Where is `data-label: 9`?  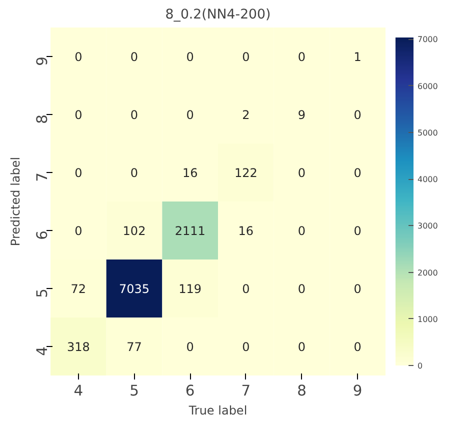 data-label: 9 is located at coordinates (302, 115).